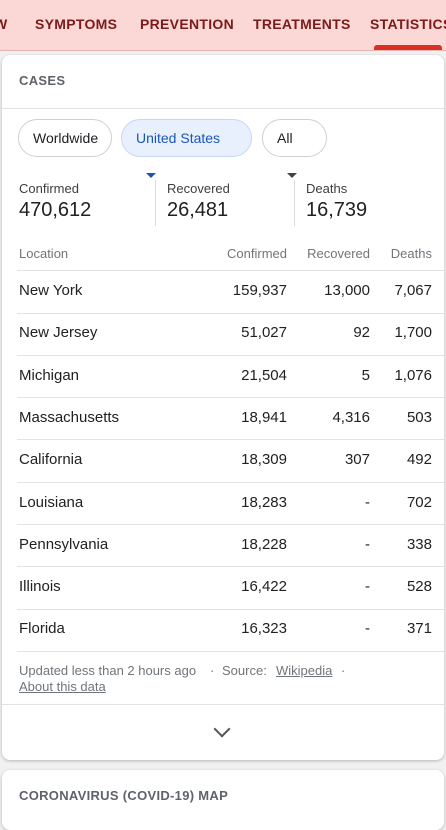 Image resolution: width=446 pixels, height=830 pixels. What do you see at coordinates (51, 502) in the screenshot?
I see `location-cell: Louisiana` at bounding box center [51, 502].